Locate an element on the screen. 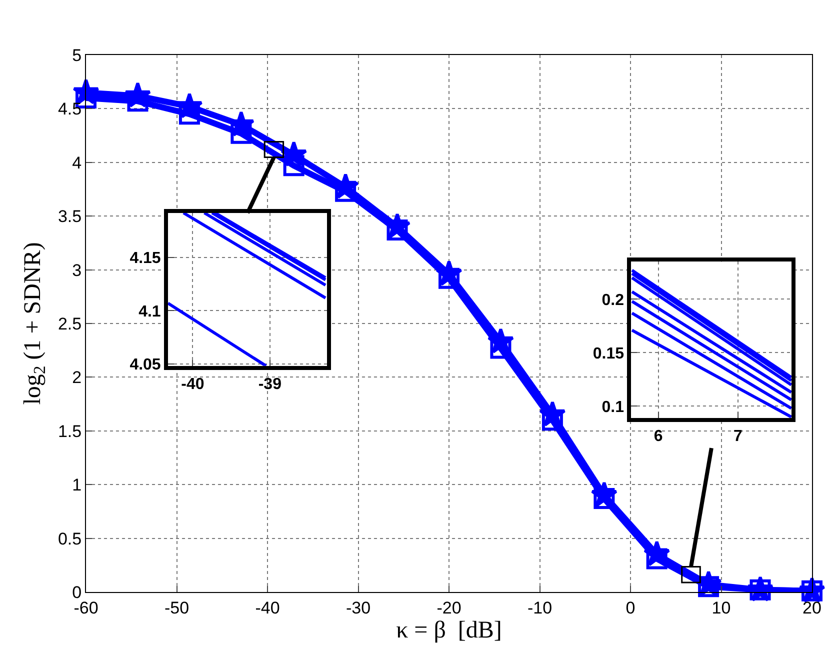 This screenshot has width=838, height=663. x-tick-label: -39 is located at coordinates (270, 385).